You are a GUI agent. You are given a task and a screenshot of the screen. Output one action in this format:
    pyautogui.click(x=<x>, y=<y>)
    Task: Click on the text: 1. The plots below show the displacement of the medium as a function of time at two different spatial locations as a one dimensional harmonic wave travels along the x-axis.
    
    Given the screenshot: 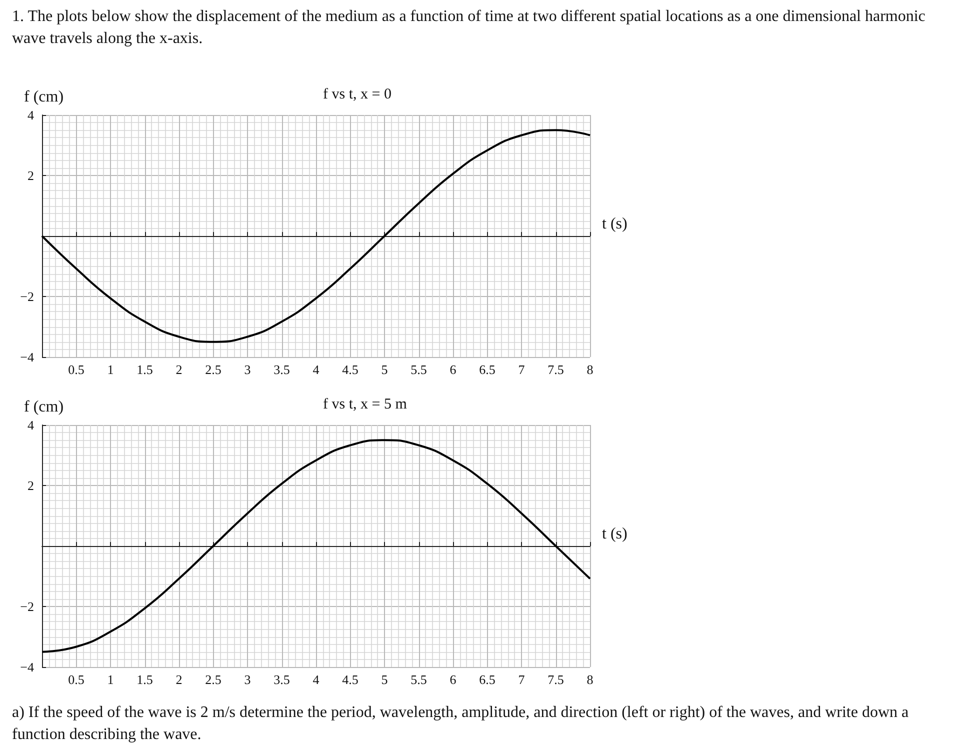 What is the action you would take?
    pyautogui.click(x=469, y=28)
    